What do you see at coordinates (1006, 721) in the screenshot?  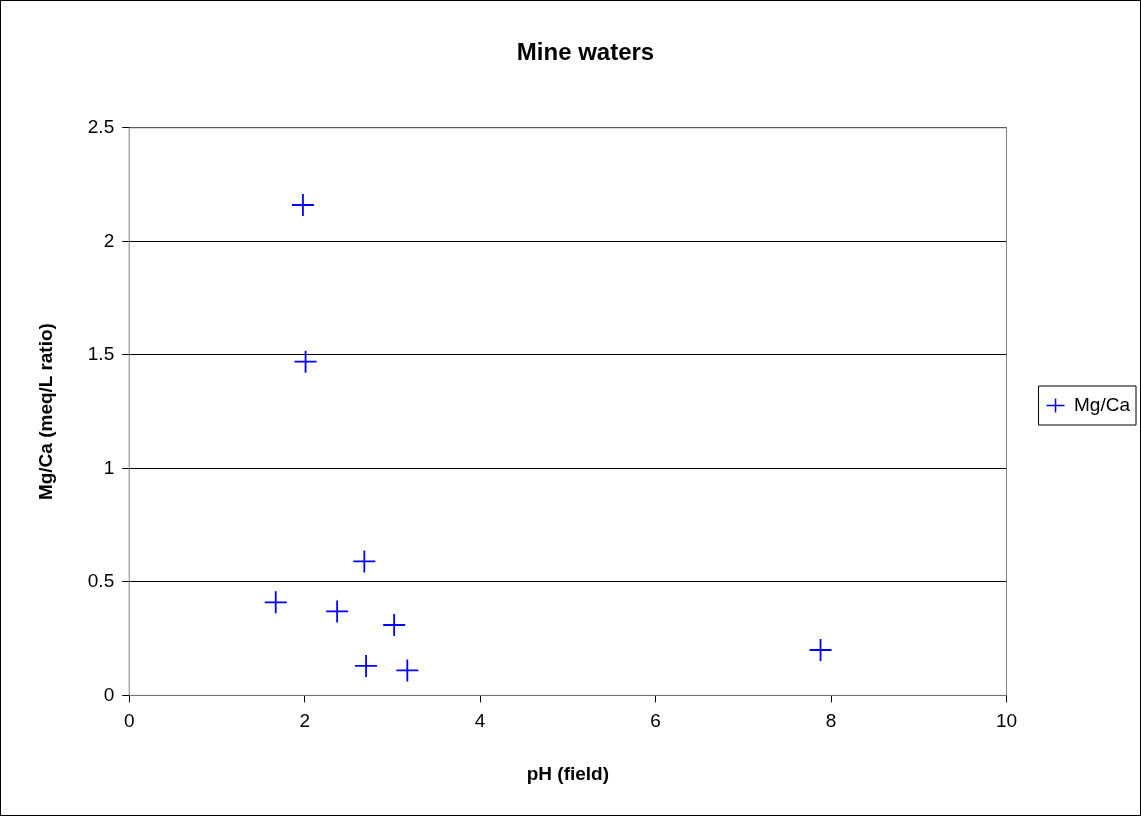 I see `x-tick-label: 10` at bounding box center [1006, 721].